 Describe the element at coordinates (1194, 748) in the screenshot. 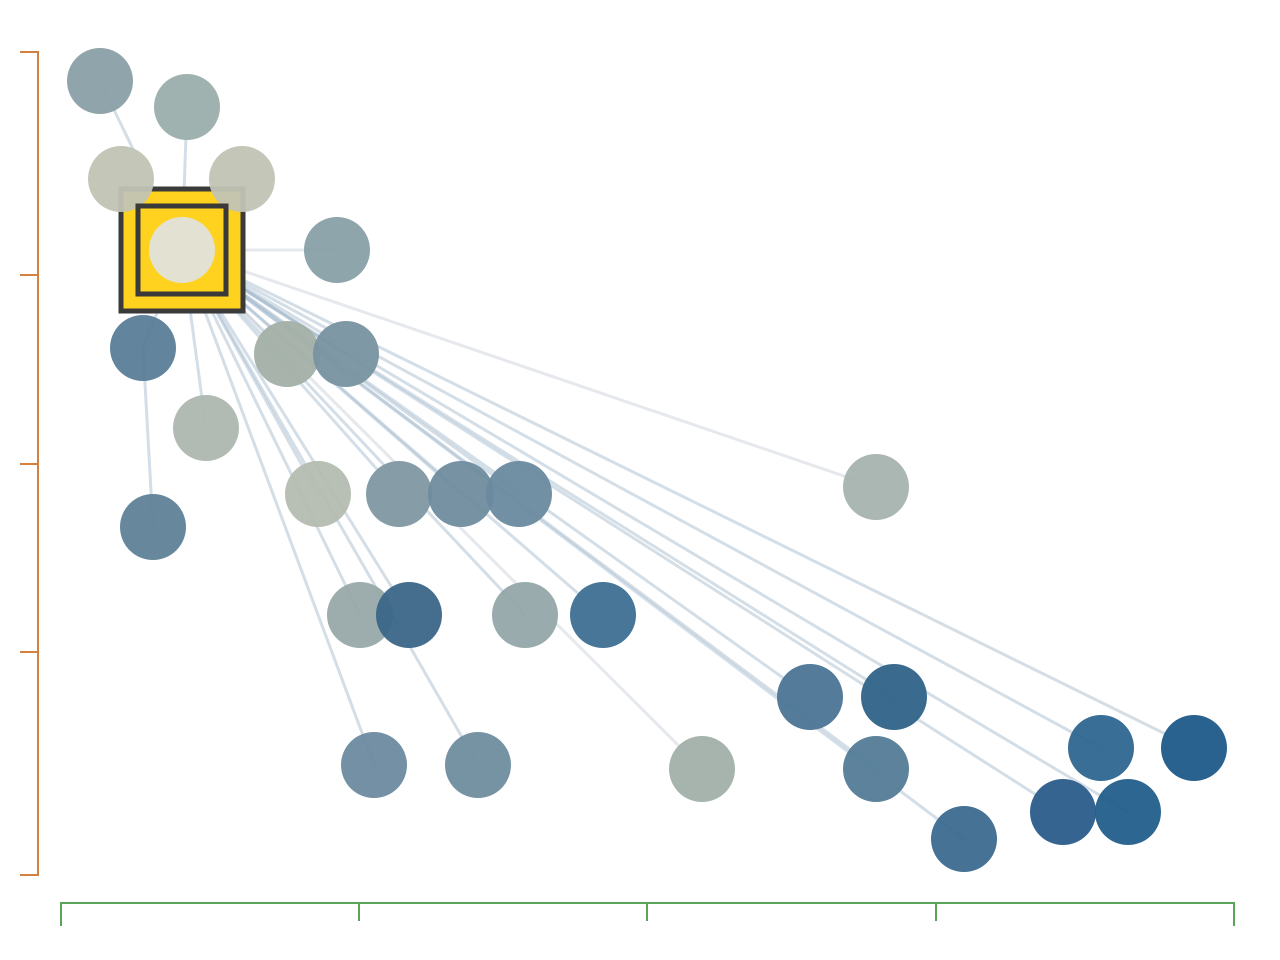

I see `graph-node-n28` at that location.